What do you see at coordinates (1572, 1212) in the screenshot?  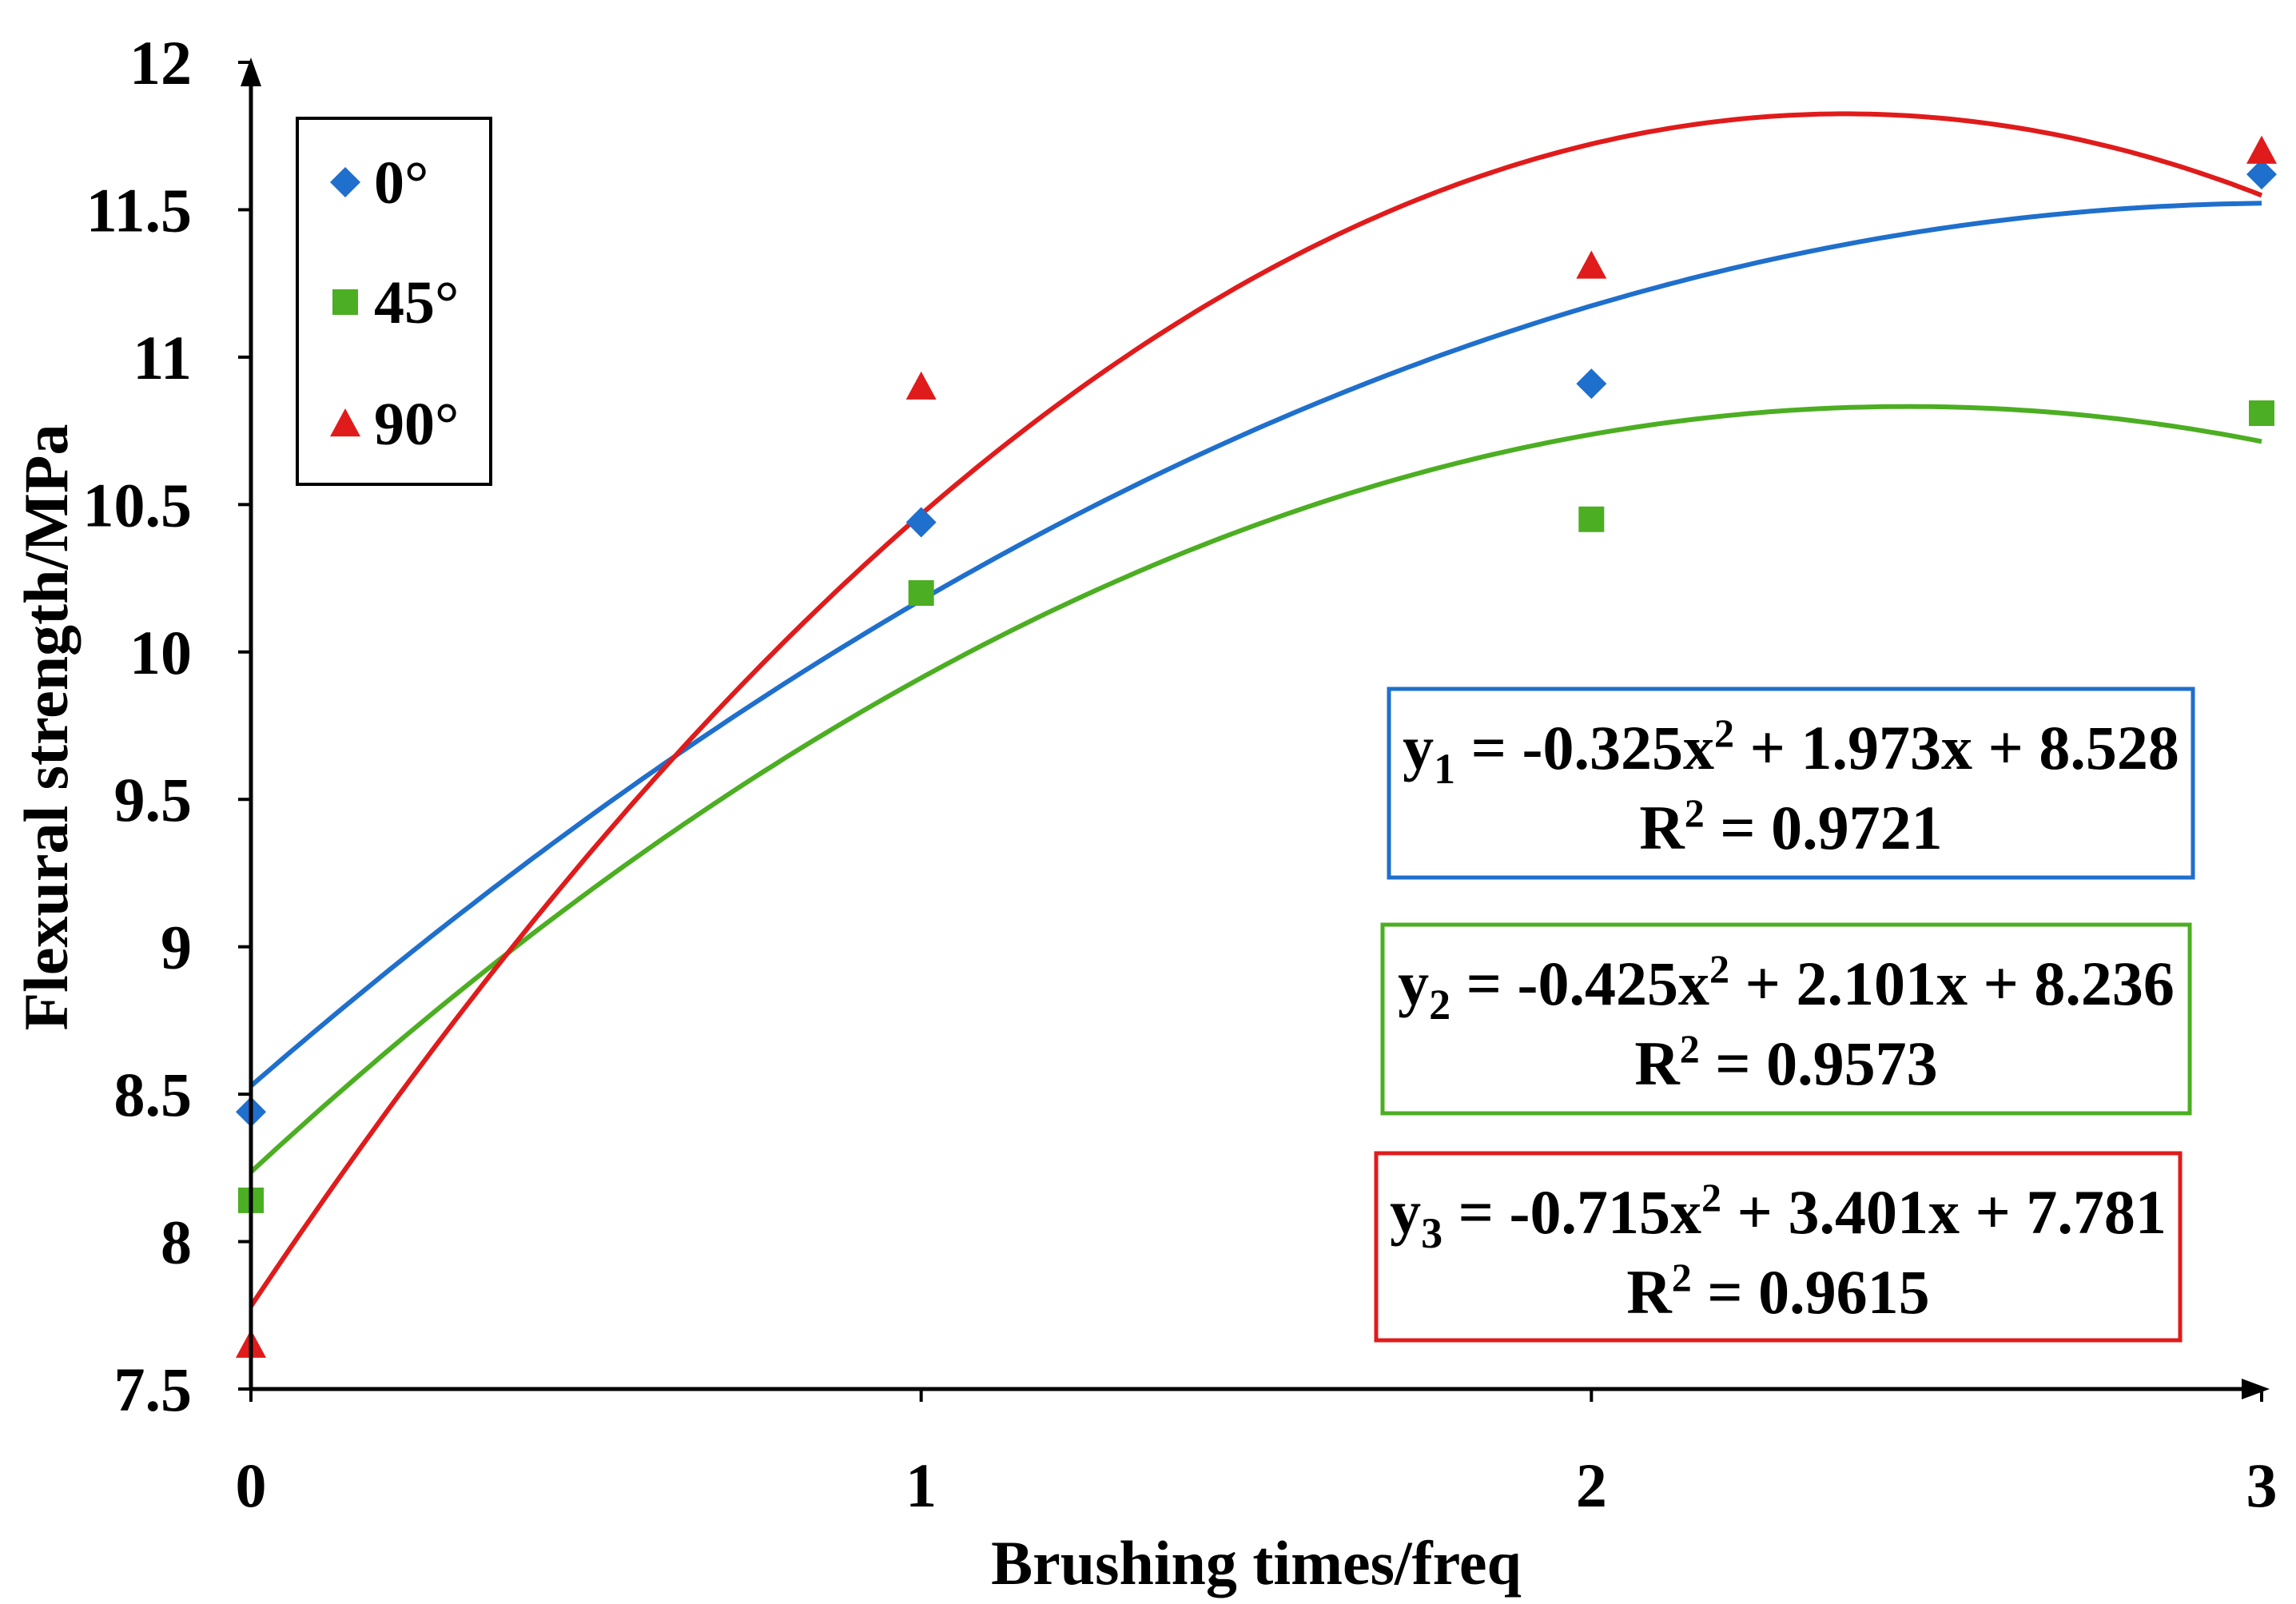 I see `equation-middle: = -0.715x` at bounding box center [1572, 1212].